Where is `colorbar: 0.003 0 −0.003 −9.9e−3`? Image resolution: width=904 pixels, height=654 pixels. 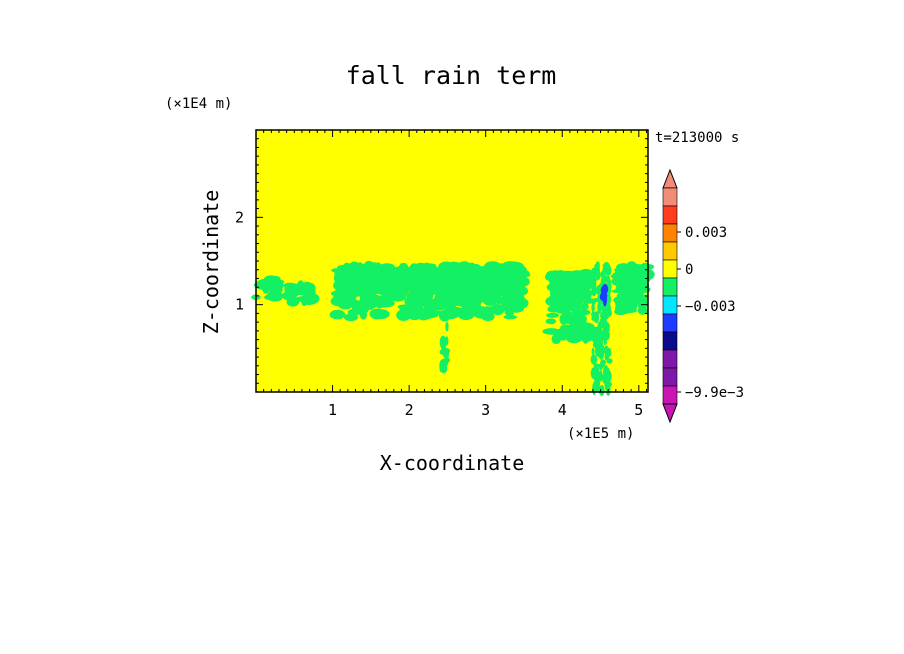
colorbar: 0.003 0 −0.003 −9.9e−3 is located at coordinates (703, 296).